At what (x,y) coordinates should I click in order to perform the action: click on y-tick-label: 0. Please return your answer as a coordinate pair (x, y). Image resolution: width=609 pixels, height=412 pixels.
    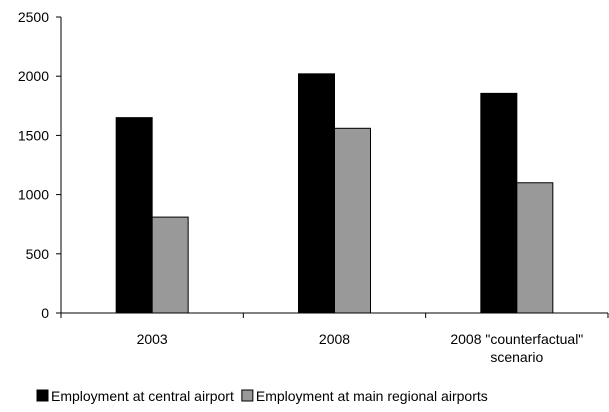
    Looking at the image, I should click on (45, 313).